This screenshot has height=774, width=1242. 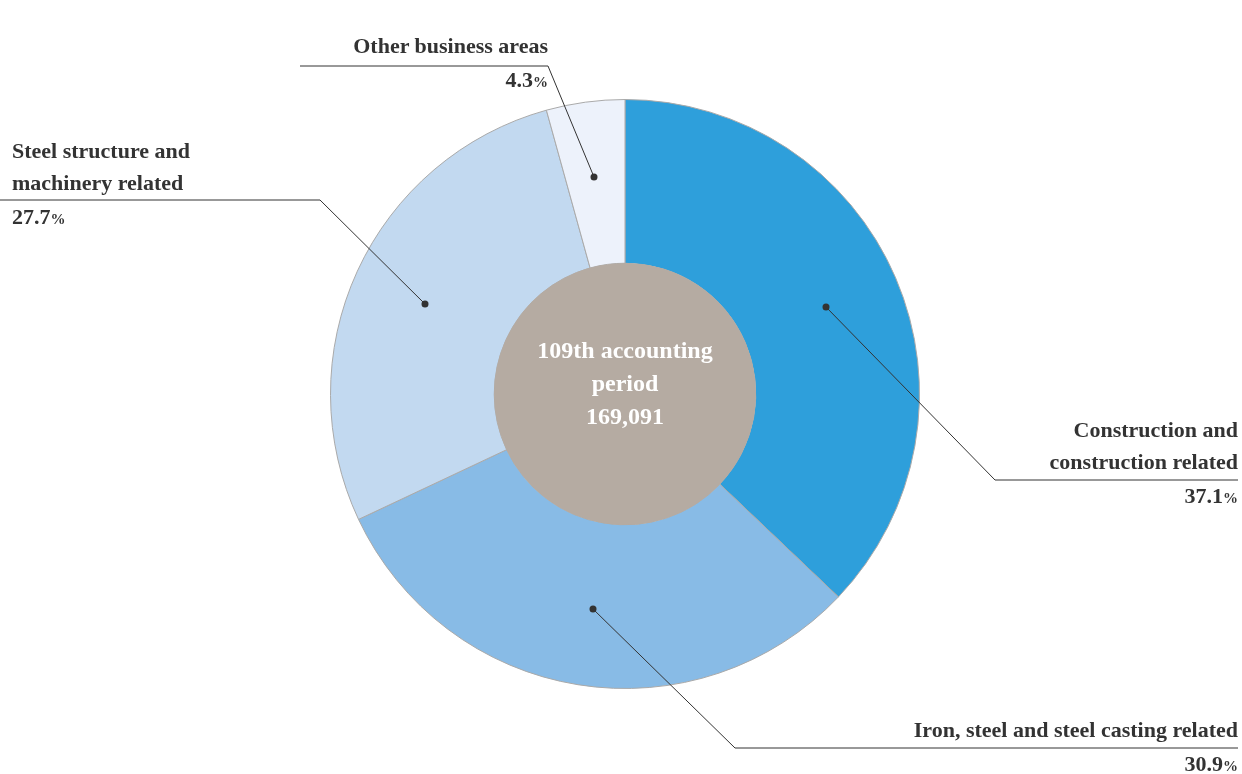 I want to click on data-label: 37.1%, so click(x=1211, y=495).